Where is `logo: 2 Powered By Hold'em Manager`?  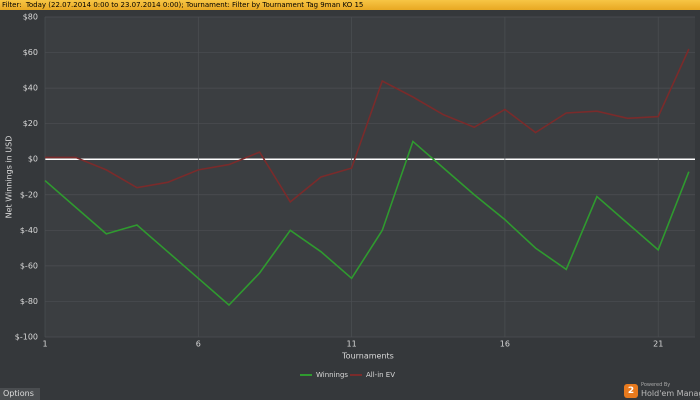 logo: 2 Powered By Hold'em Manager is located at coordinates (662, 391).